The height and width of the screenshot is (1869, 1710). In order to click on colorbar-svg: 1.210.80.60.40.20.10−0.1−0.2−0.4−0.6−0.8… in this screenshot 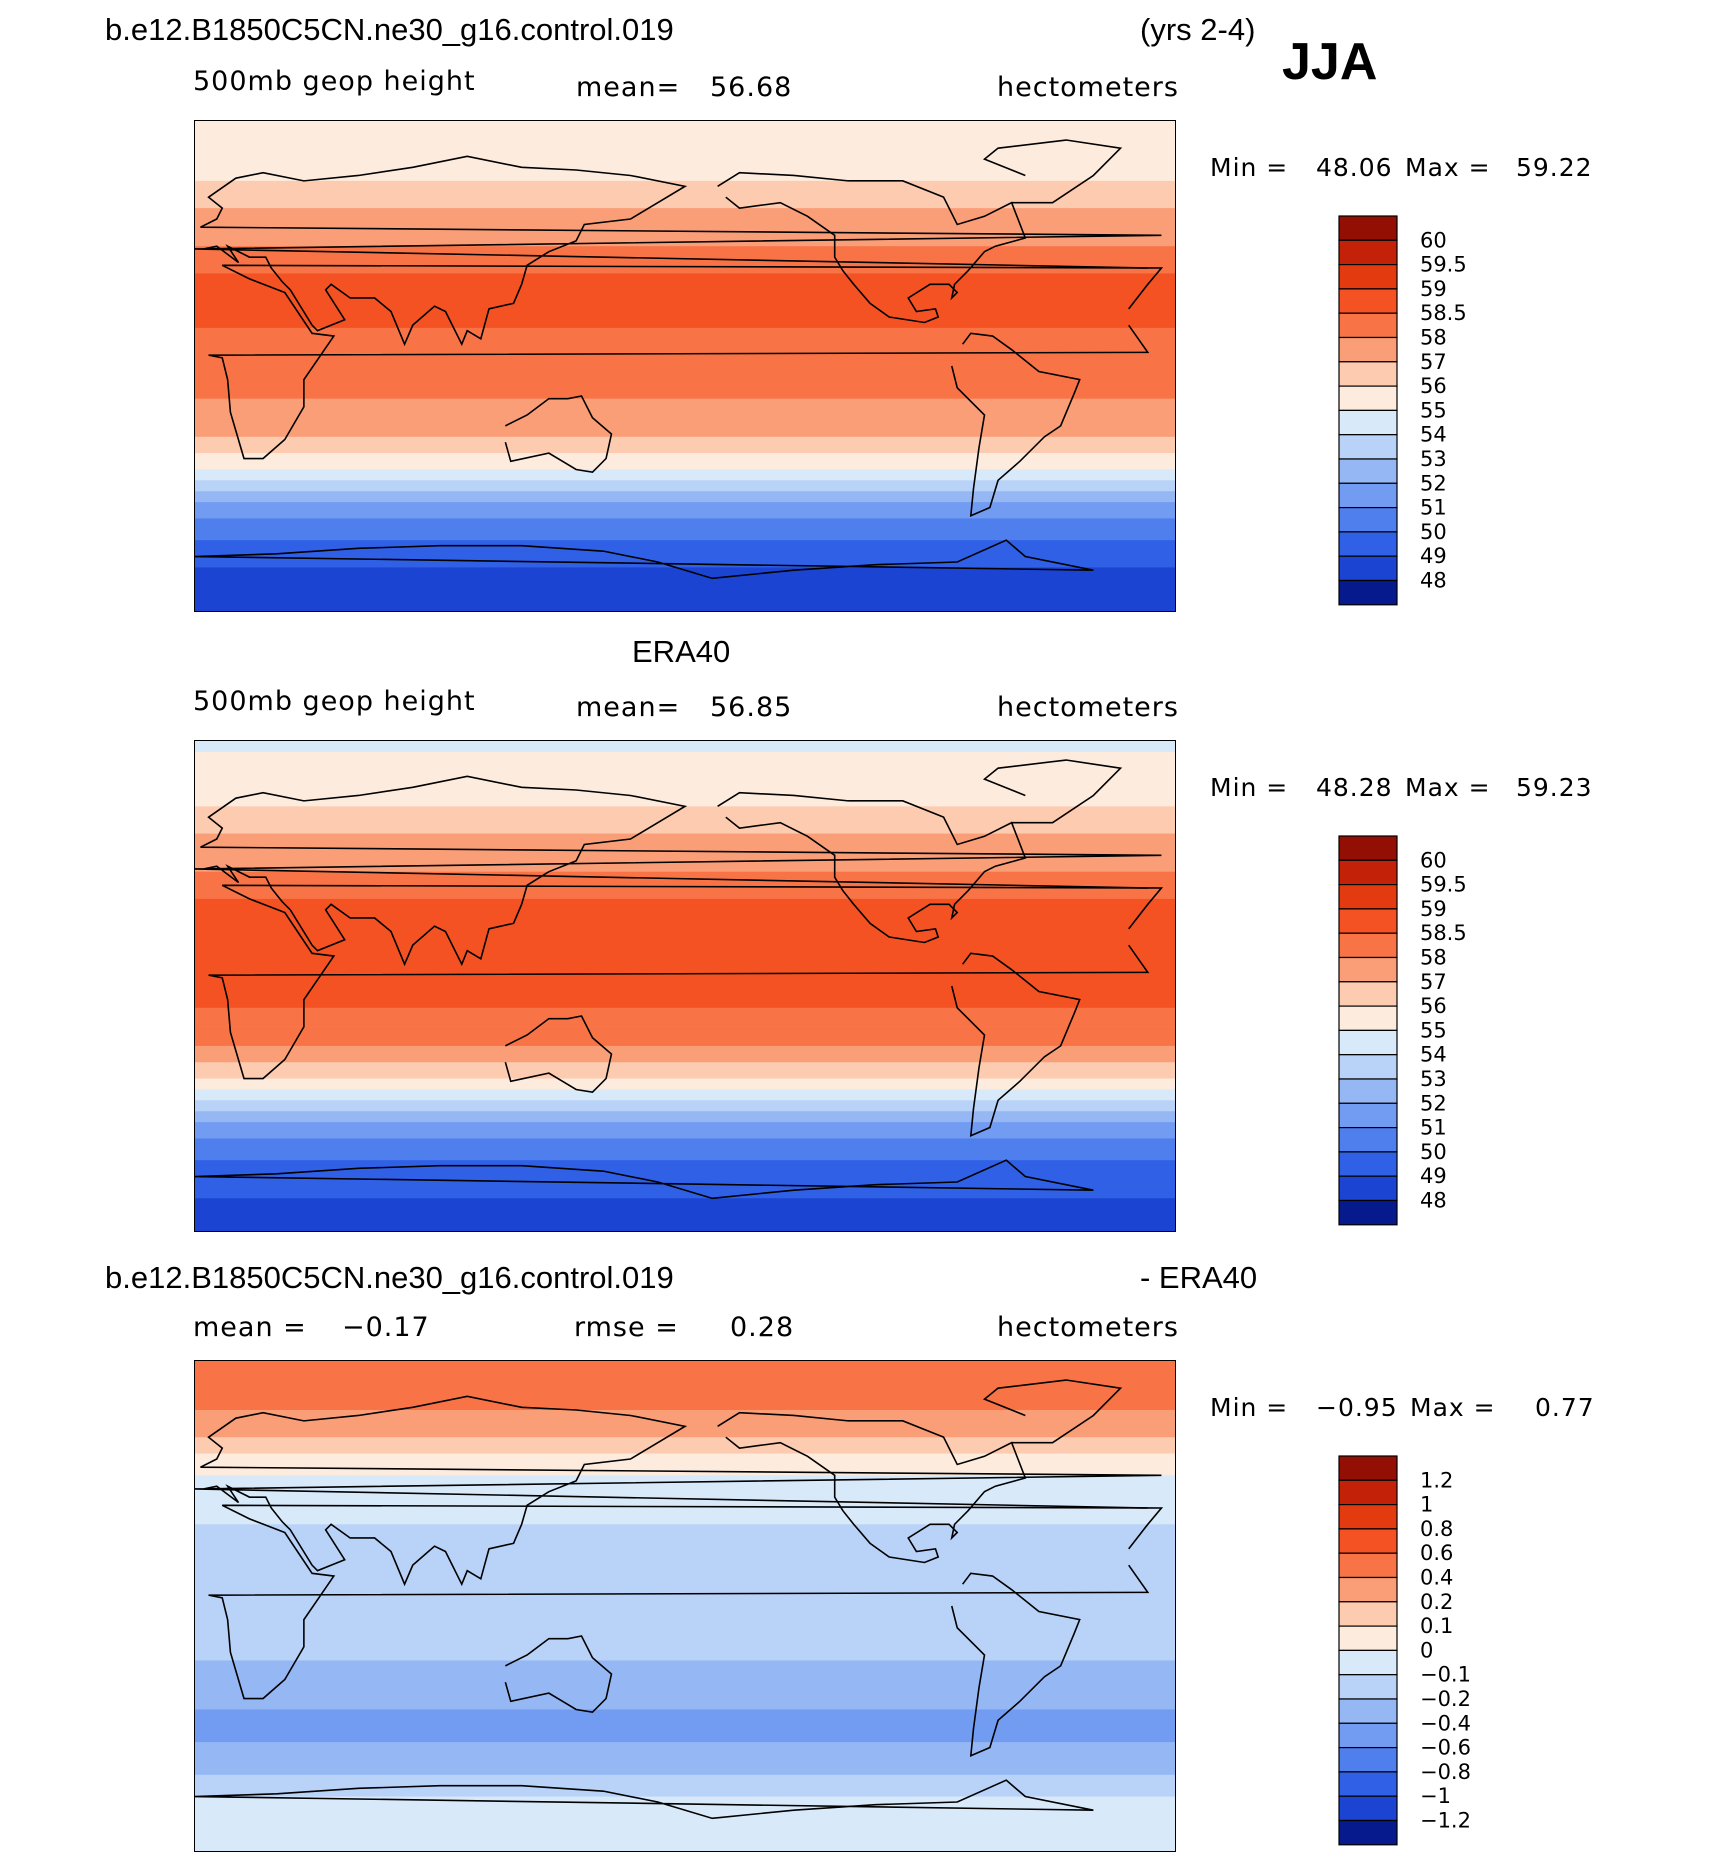, I will do `click(1404, 1650)`.